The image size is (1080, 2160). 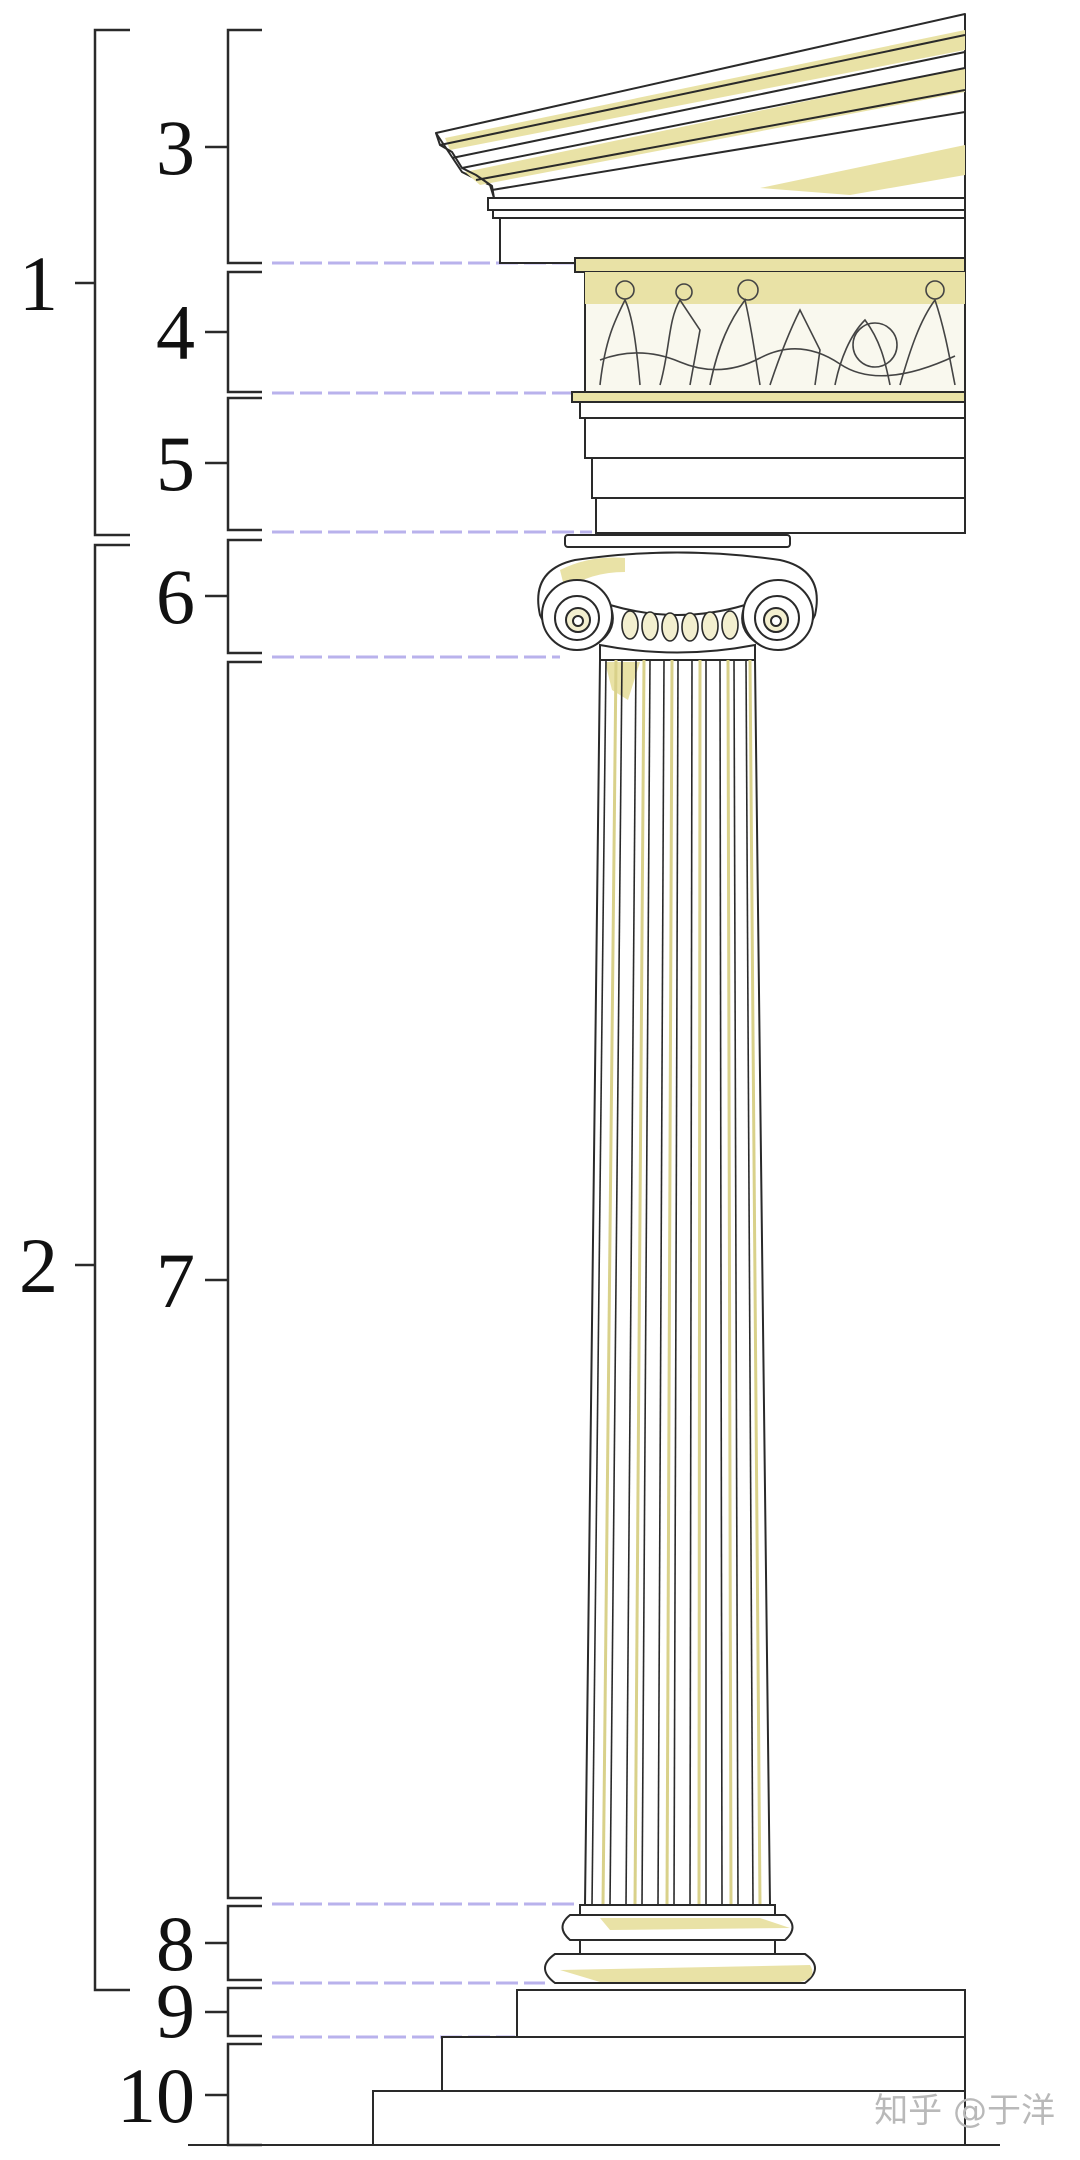 I want to click on label-2: 2, so click(x=38, y=1265).